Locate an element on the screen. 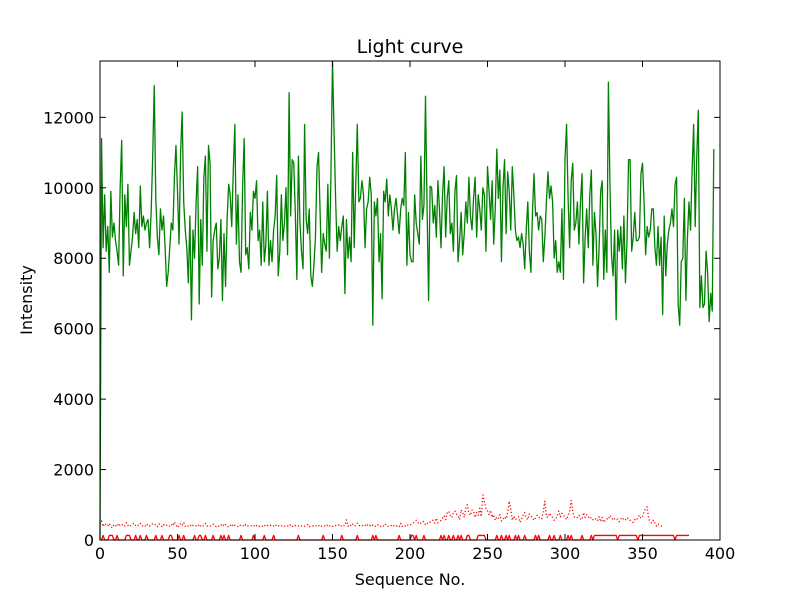  y-tick-label: 6000 is located at coordinates (73, 329).